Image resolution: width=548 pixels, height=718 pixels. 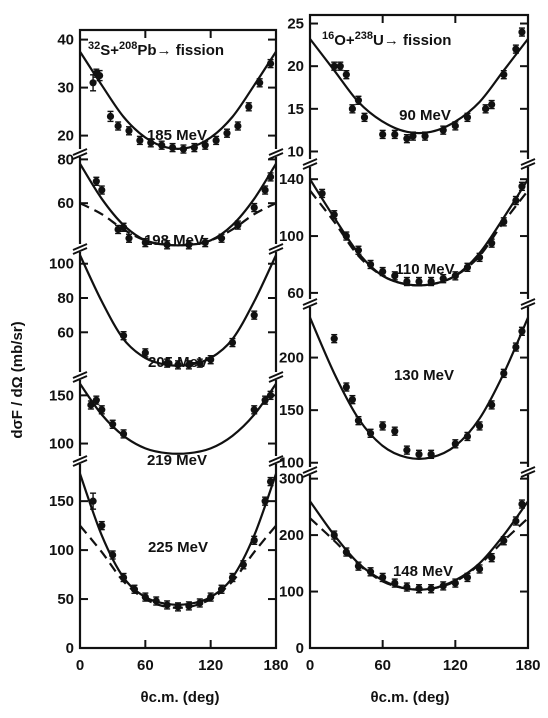 I want to click on energy-label: 185 MeV, so click(x=177, y=135).